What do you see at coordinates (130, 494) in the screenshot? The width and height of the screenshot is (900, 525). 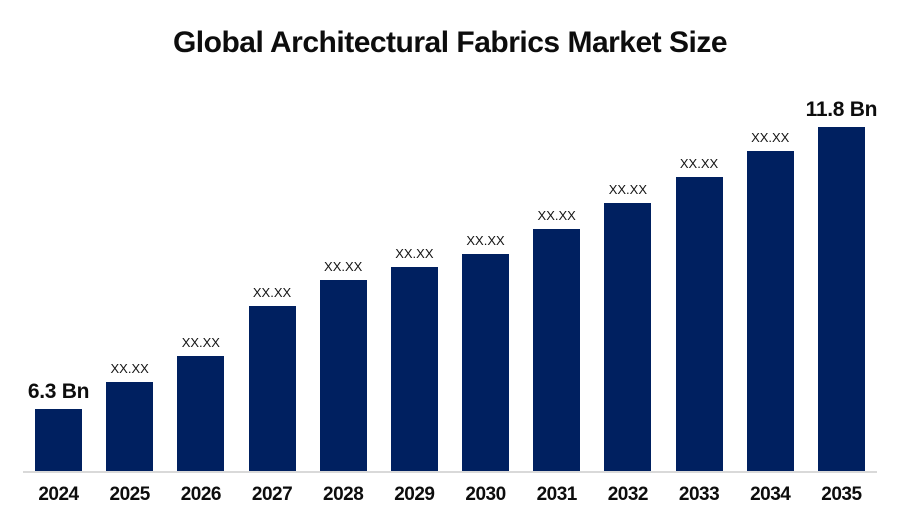 I see `x-tick-label: 2025` at bounding box center [130, 494].